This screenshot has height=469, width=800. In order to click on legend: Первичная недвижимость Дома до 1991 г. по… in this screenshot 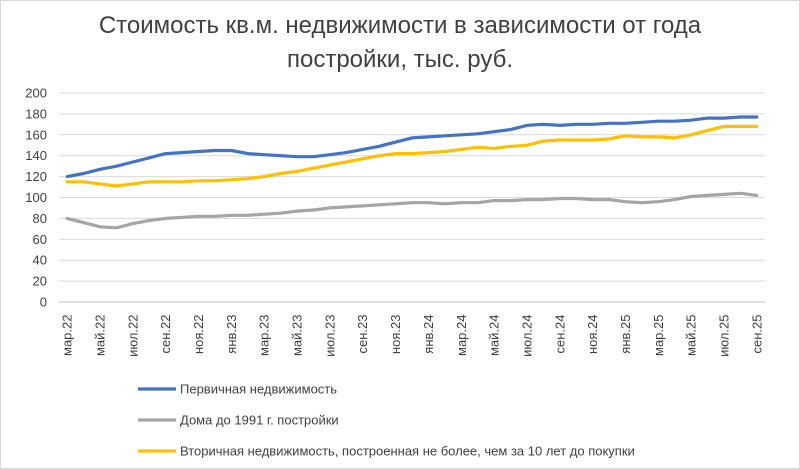, I will do `click(386, 420)`.